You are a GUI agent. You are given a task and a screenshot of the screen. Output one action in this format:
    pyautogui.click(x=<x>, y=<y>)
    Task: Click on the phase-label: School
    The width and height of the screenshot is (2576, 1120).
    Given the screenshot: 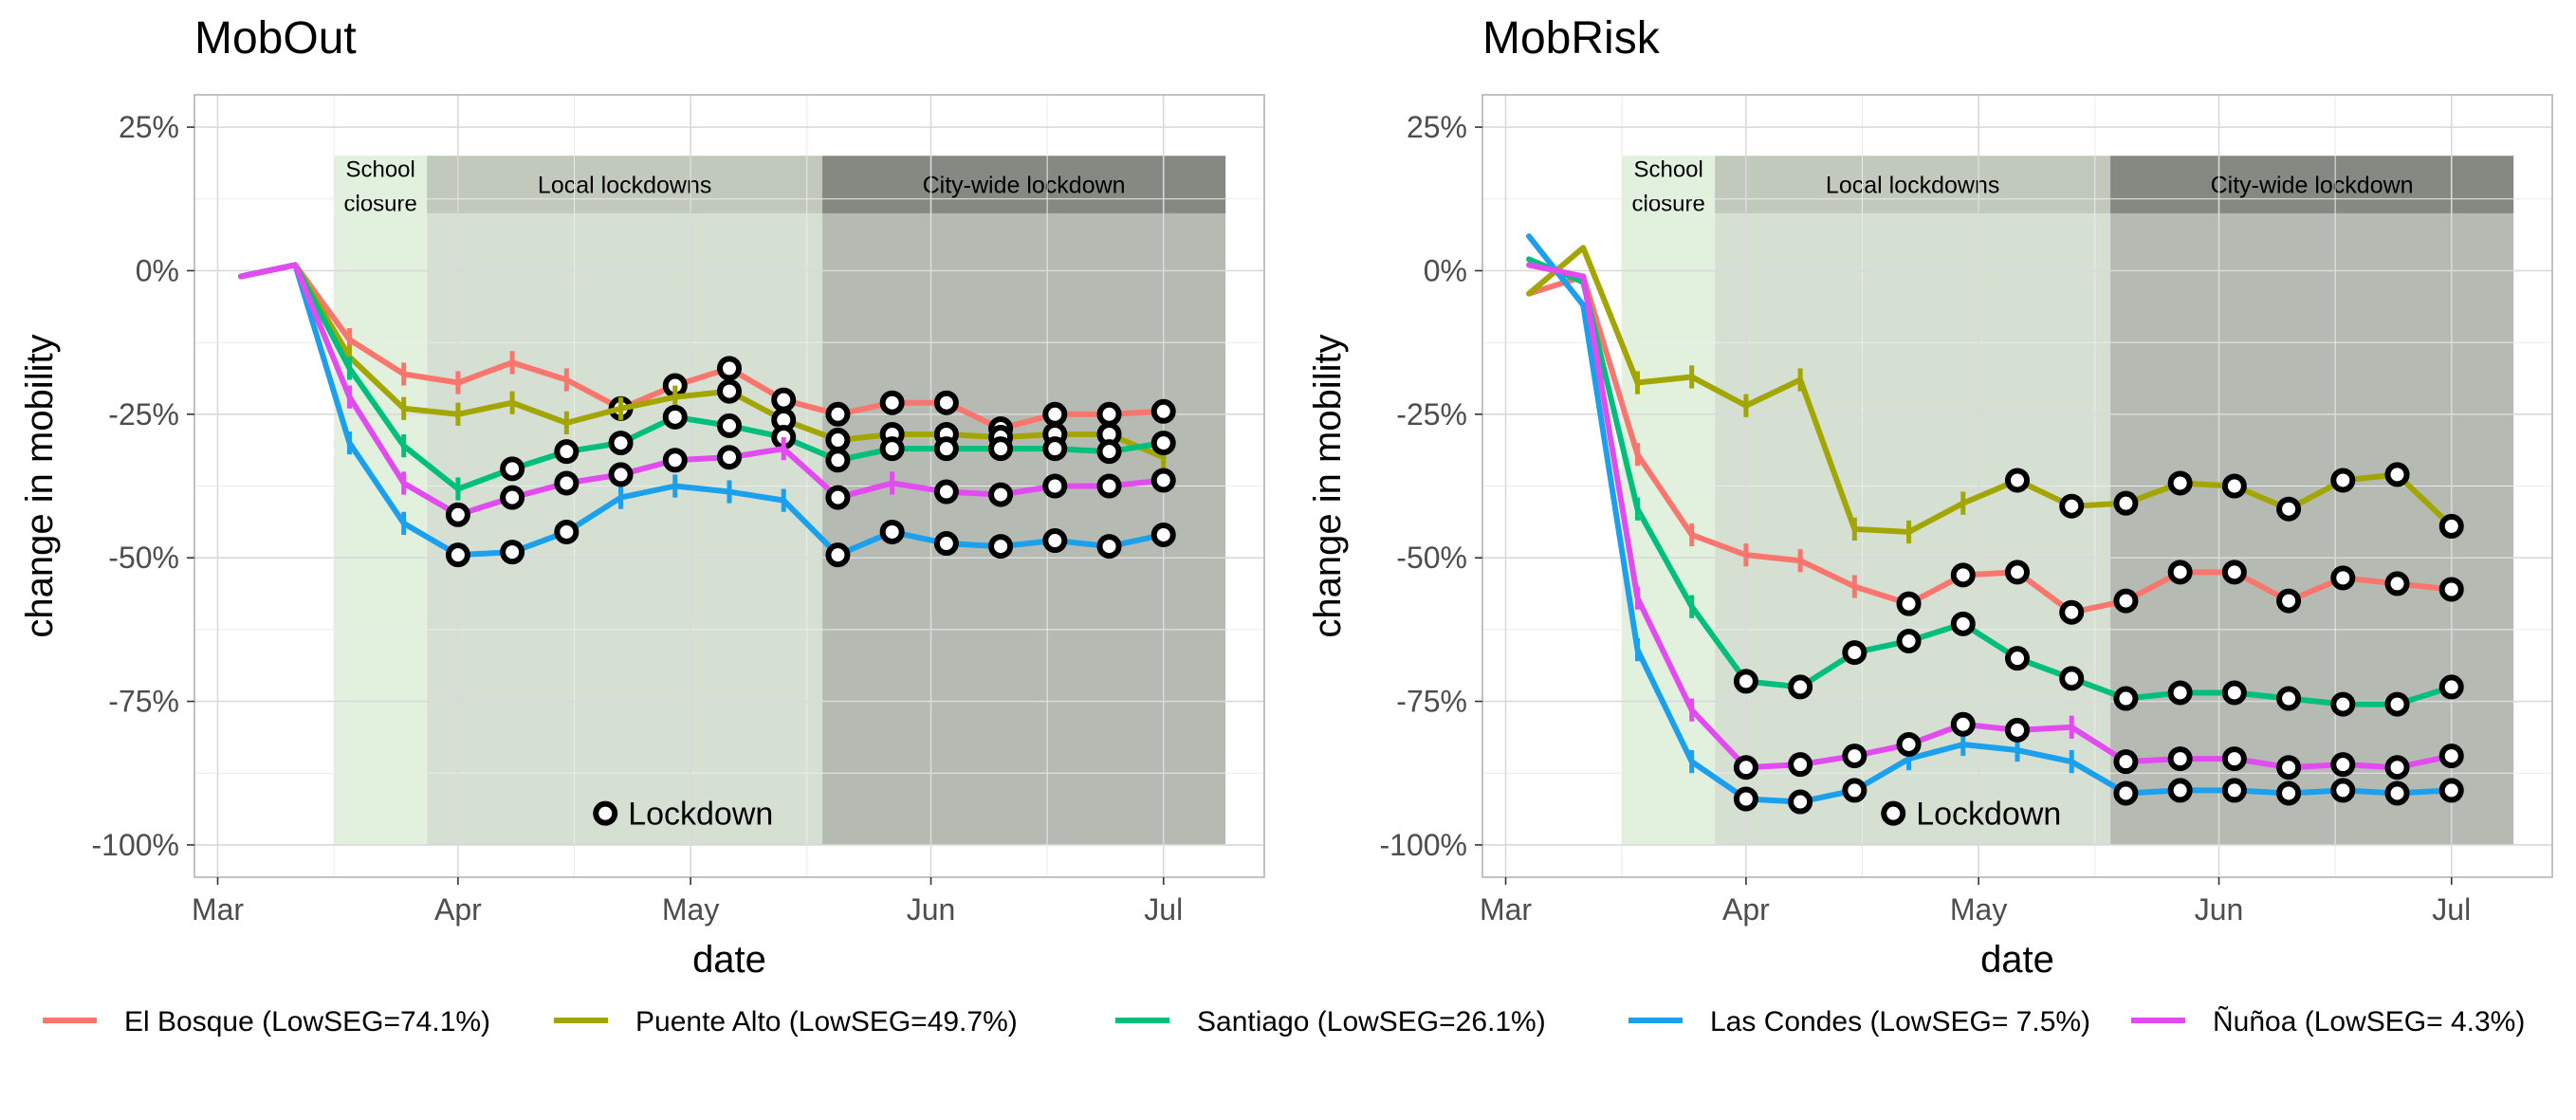 What is the action you would take?
    pyautogui.click(x=379, y=169)
    